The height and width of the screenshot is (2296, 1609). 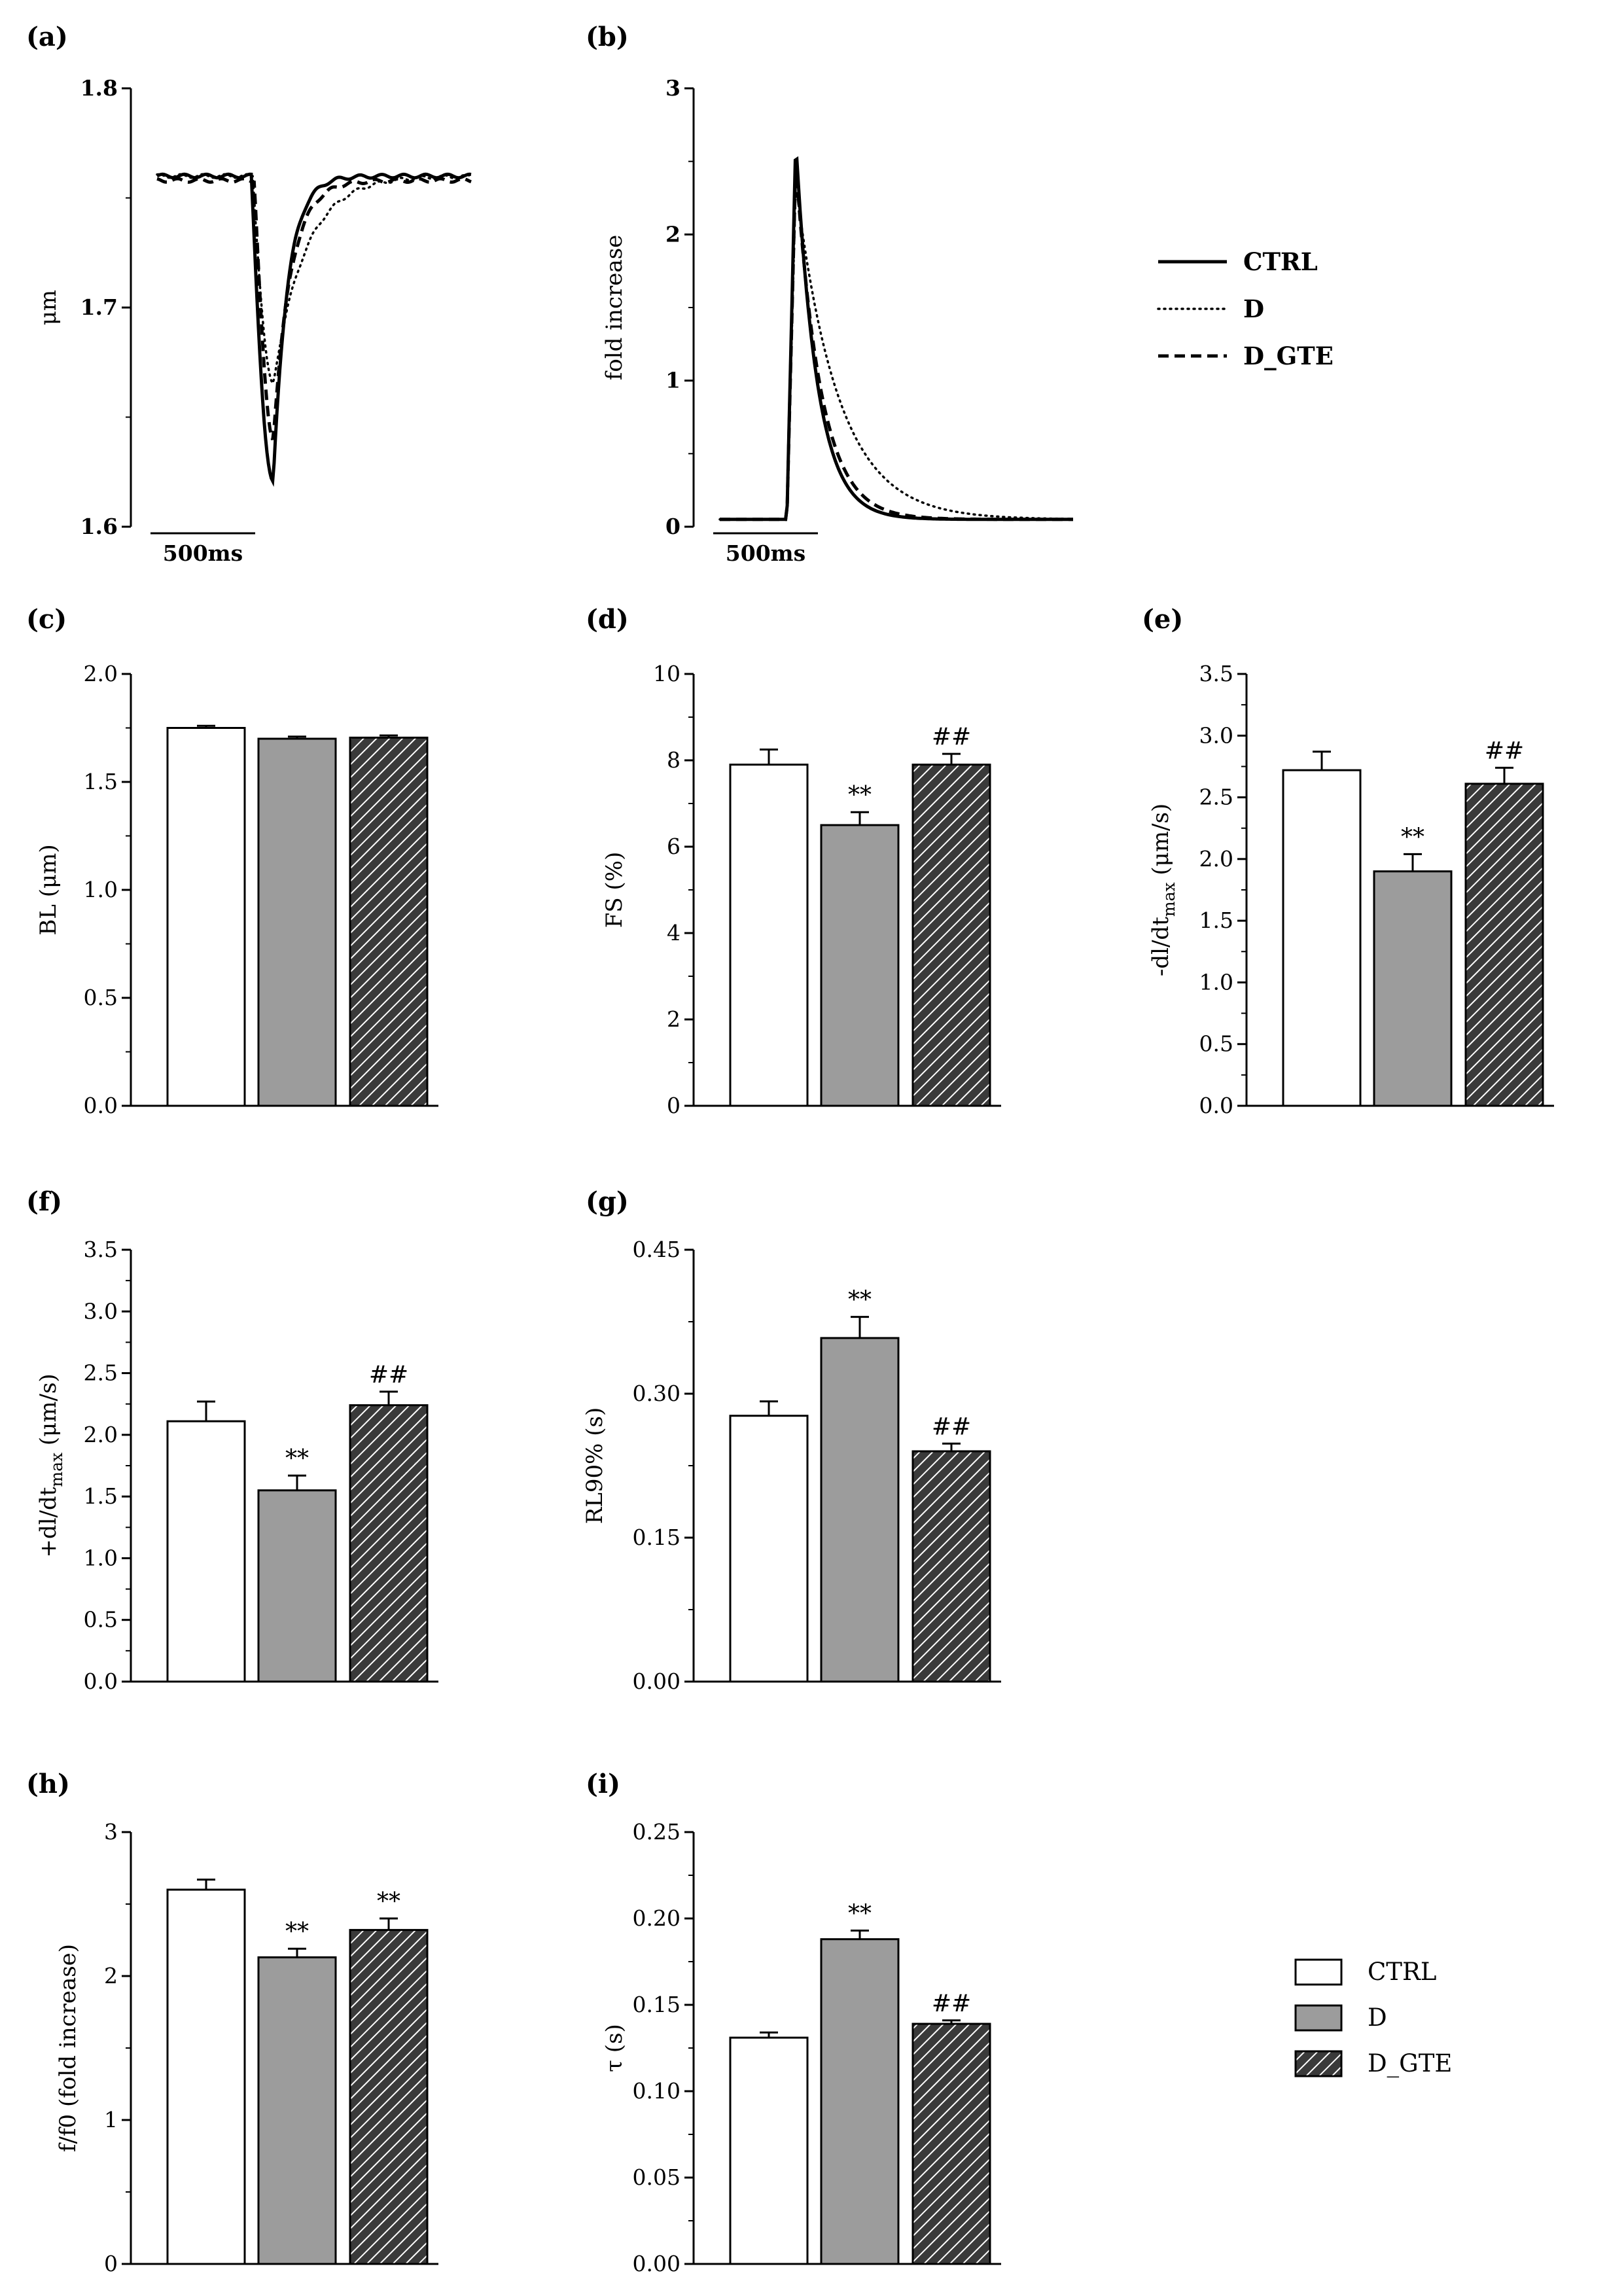 What do you see at coordinates (1161, 844) in the screenshot?
I see `y-label-unit: (μm/s)` at bounding box center [1161, 844].